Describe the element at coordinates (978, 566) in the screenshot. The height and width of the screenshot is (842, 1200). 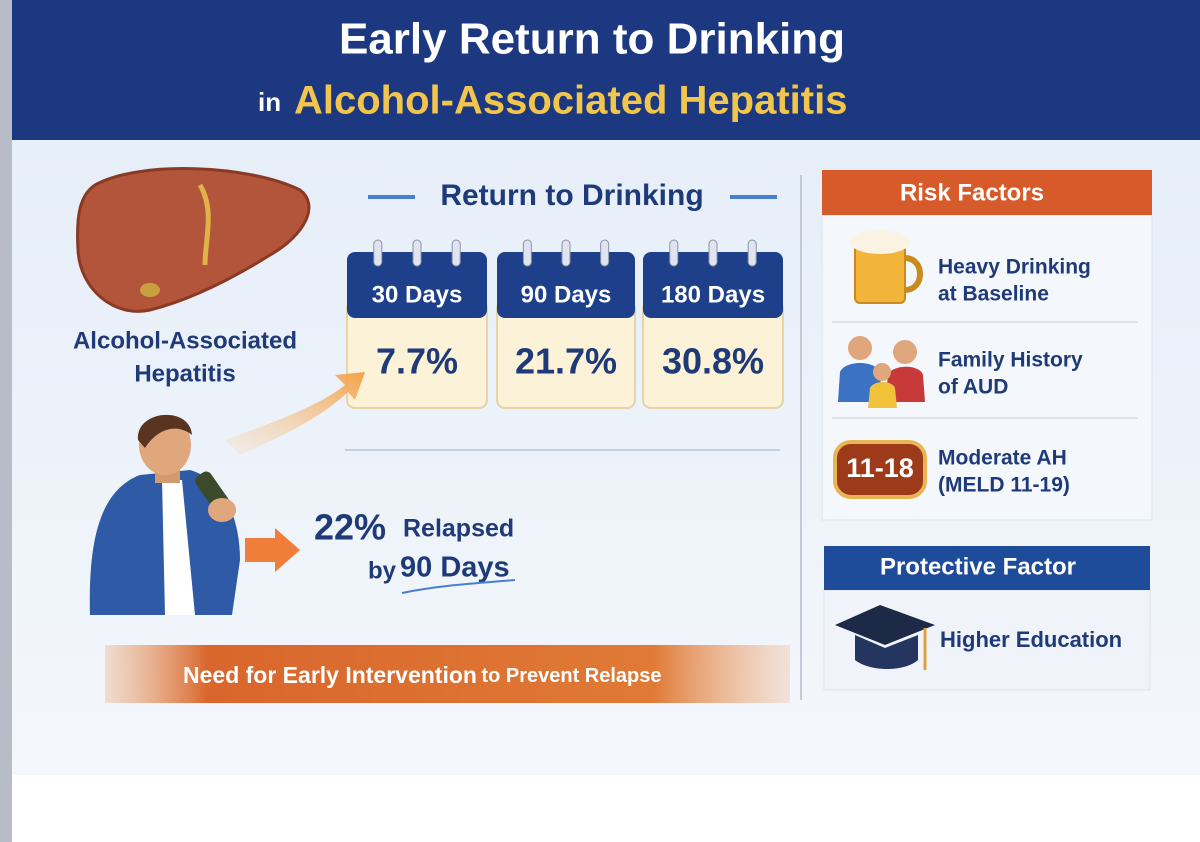
I see `panel-title: Protective Factor` at that location.